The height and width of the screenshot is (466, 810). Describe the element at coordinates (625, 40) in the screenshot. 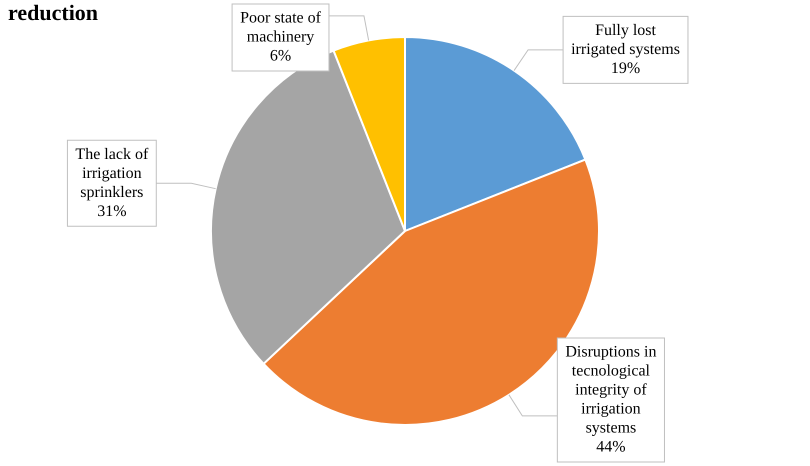

I see `slice-label: Fully lost irrigated systems` at that location.